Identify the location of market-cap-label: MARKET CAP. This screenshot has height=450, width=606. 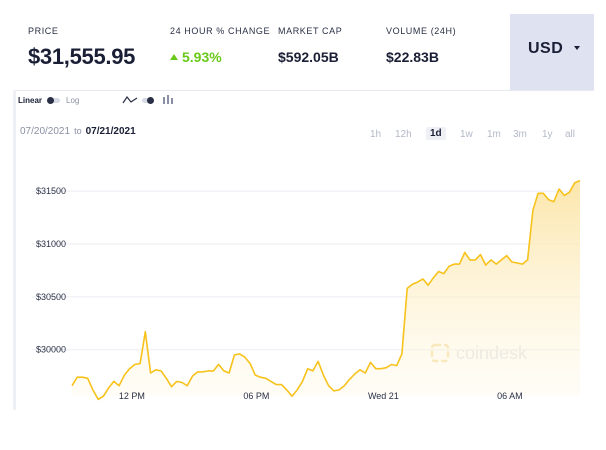
(310, 31).